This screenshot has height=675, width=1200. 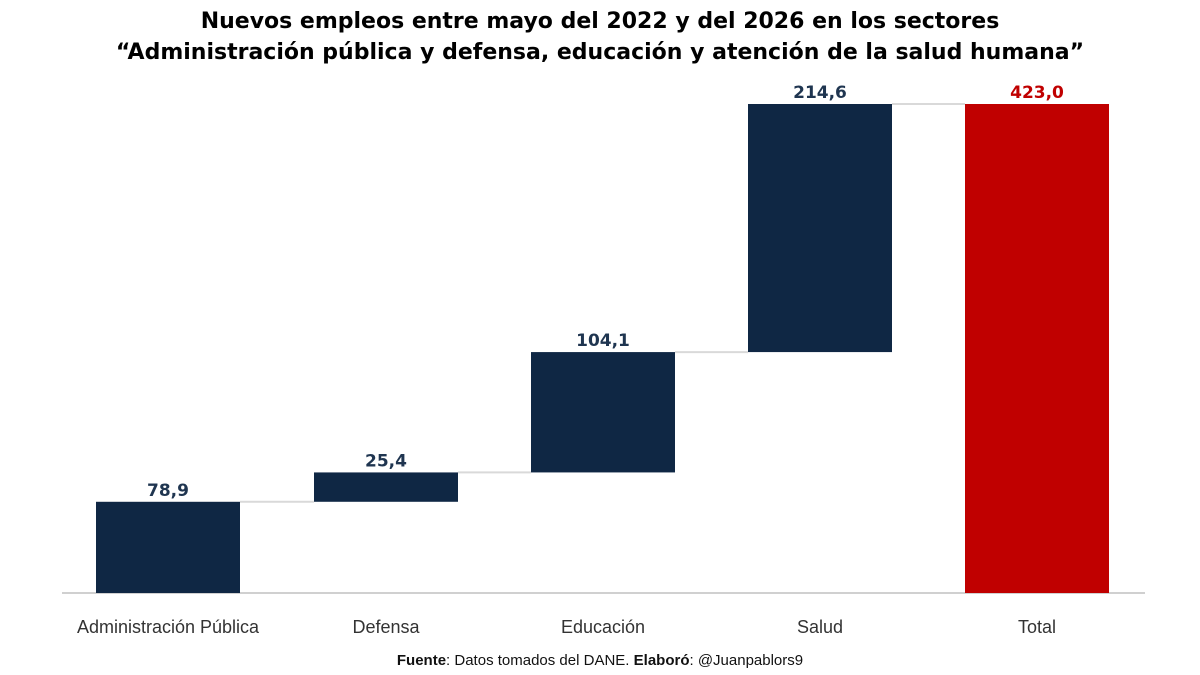 What do you see at coordinates (540, 660) in the screenshot?
I see `source-text: : Datos tomados del DANE.` at bounding box center [540, 660].